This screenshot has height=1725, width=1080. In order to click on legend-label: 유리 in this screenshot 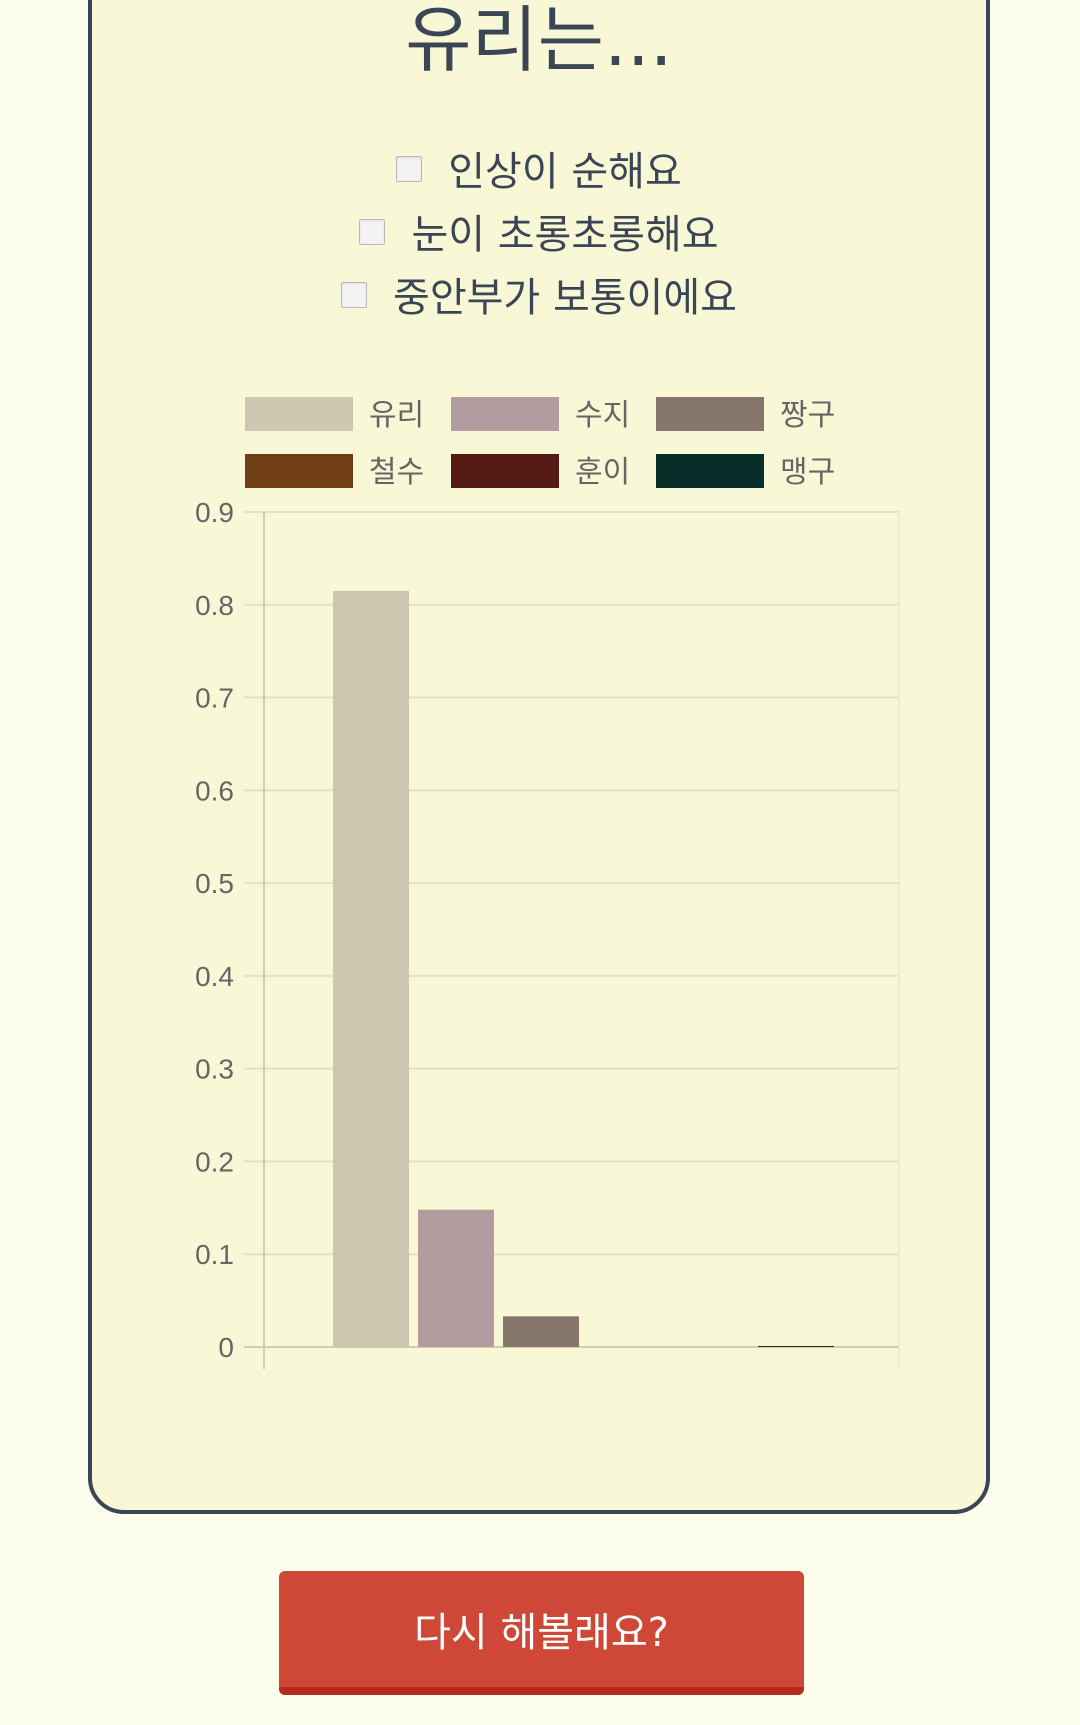, I will do `click(396, 415)`.